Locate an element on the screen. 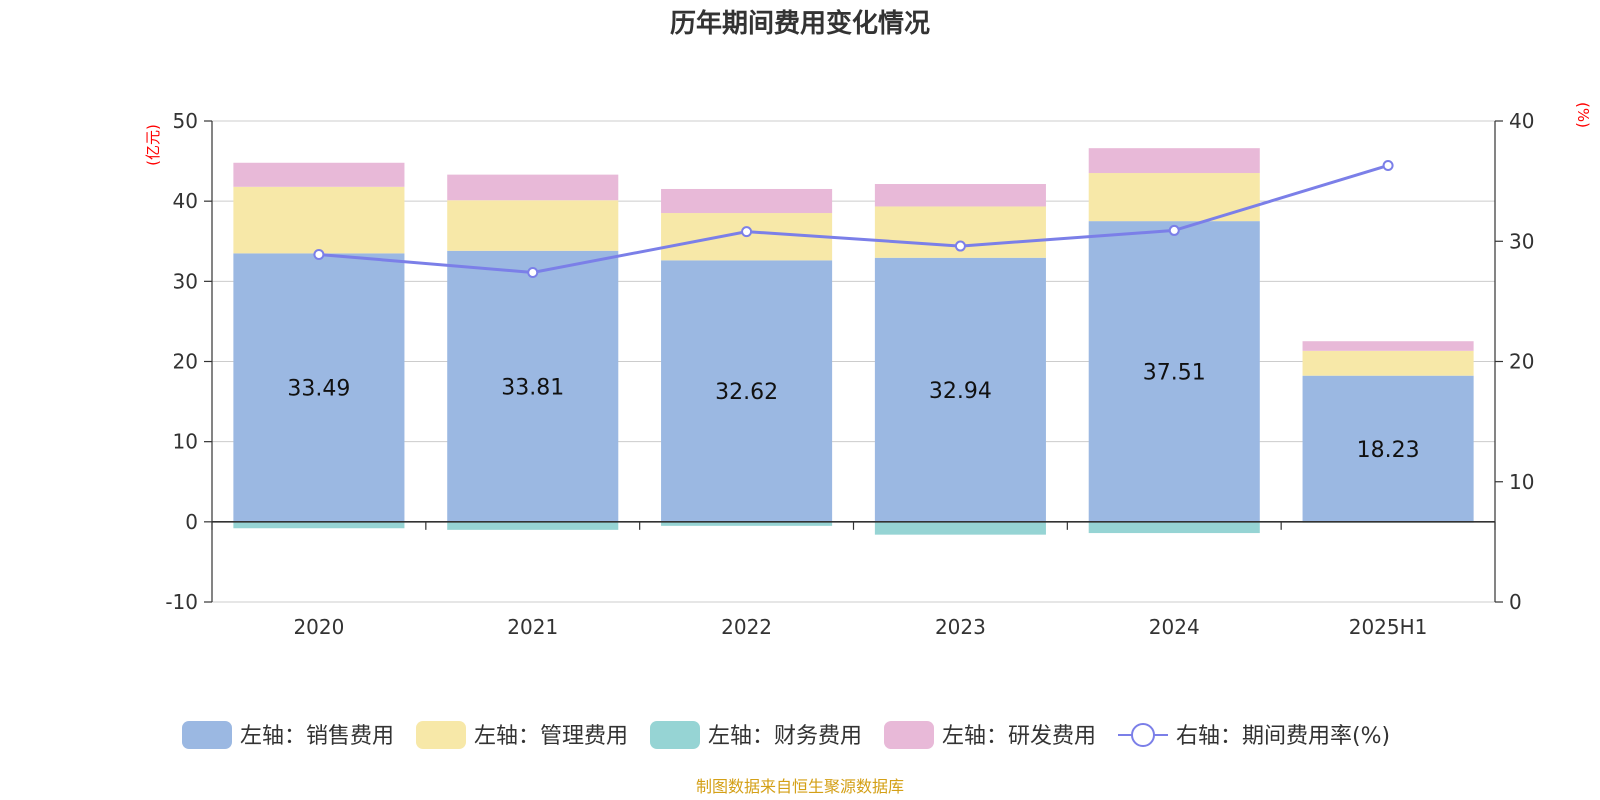  legend-label: 左轴：管理费用 is located at coordinates (551, 736).